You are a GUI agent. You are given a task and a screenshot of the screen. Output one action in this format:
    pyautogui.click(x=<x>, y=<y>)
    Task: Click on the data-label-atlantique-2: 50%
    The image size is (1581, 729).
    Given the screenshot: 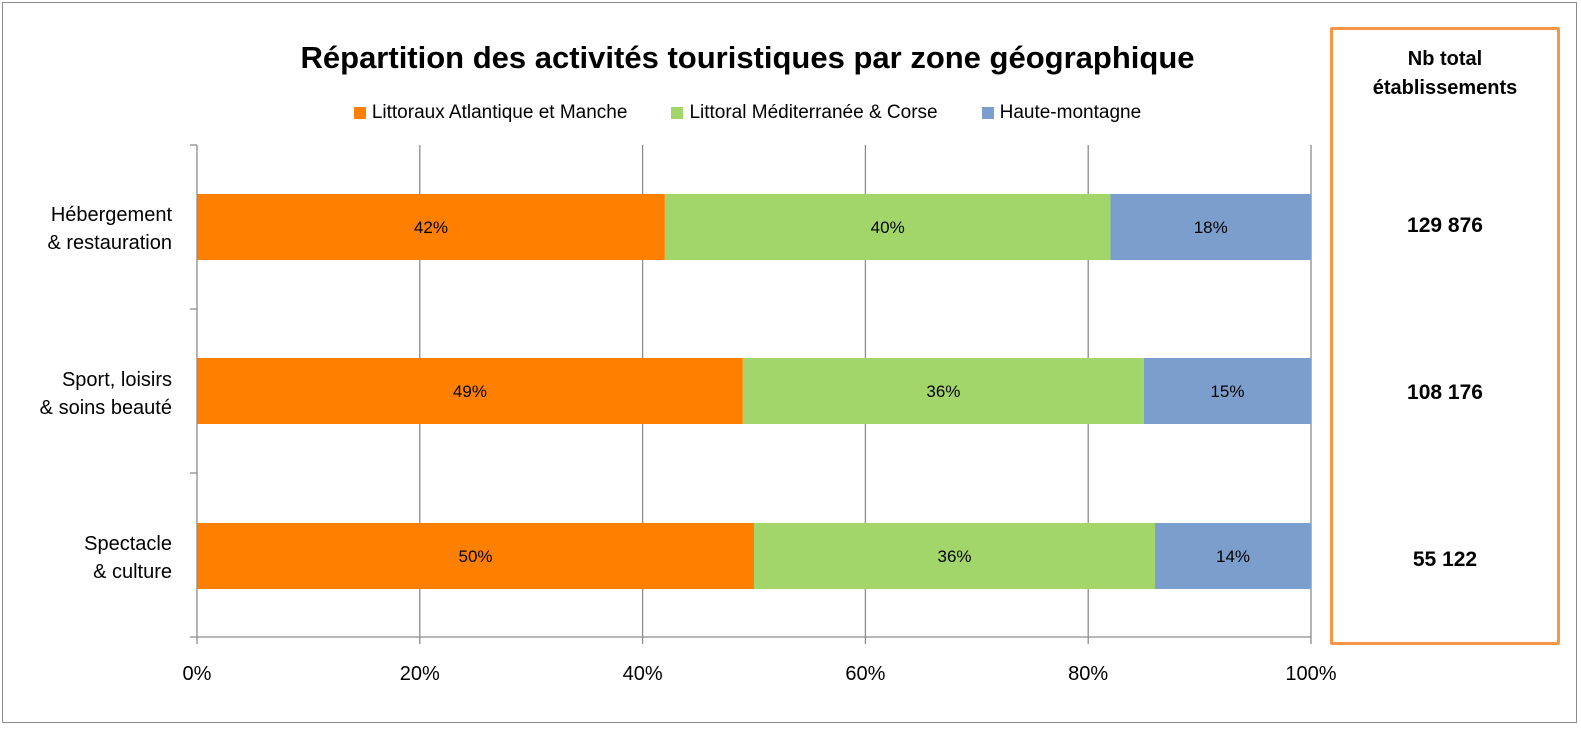 What is the action you would take?
    pyautogui.click(x=475, y=556)
    